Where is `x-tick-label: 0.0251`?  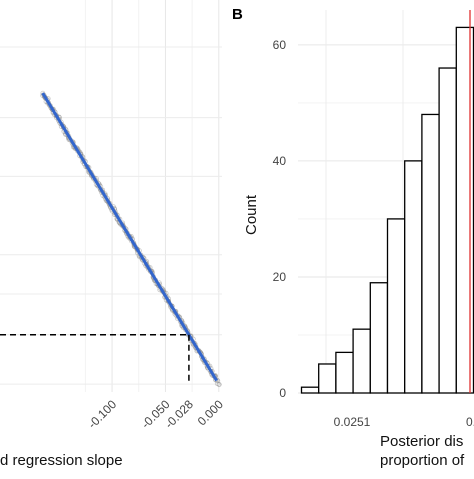 x-tick-label: 0.0251 is located at coordinates (352, 422).